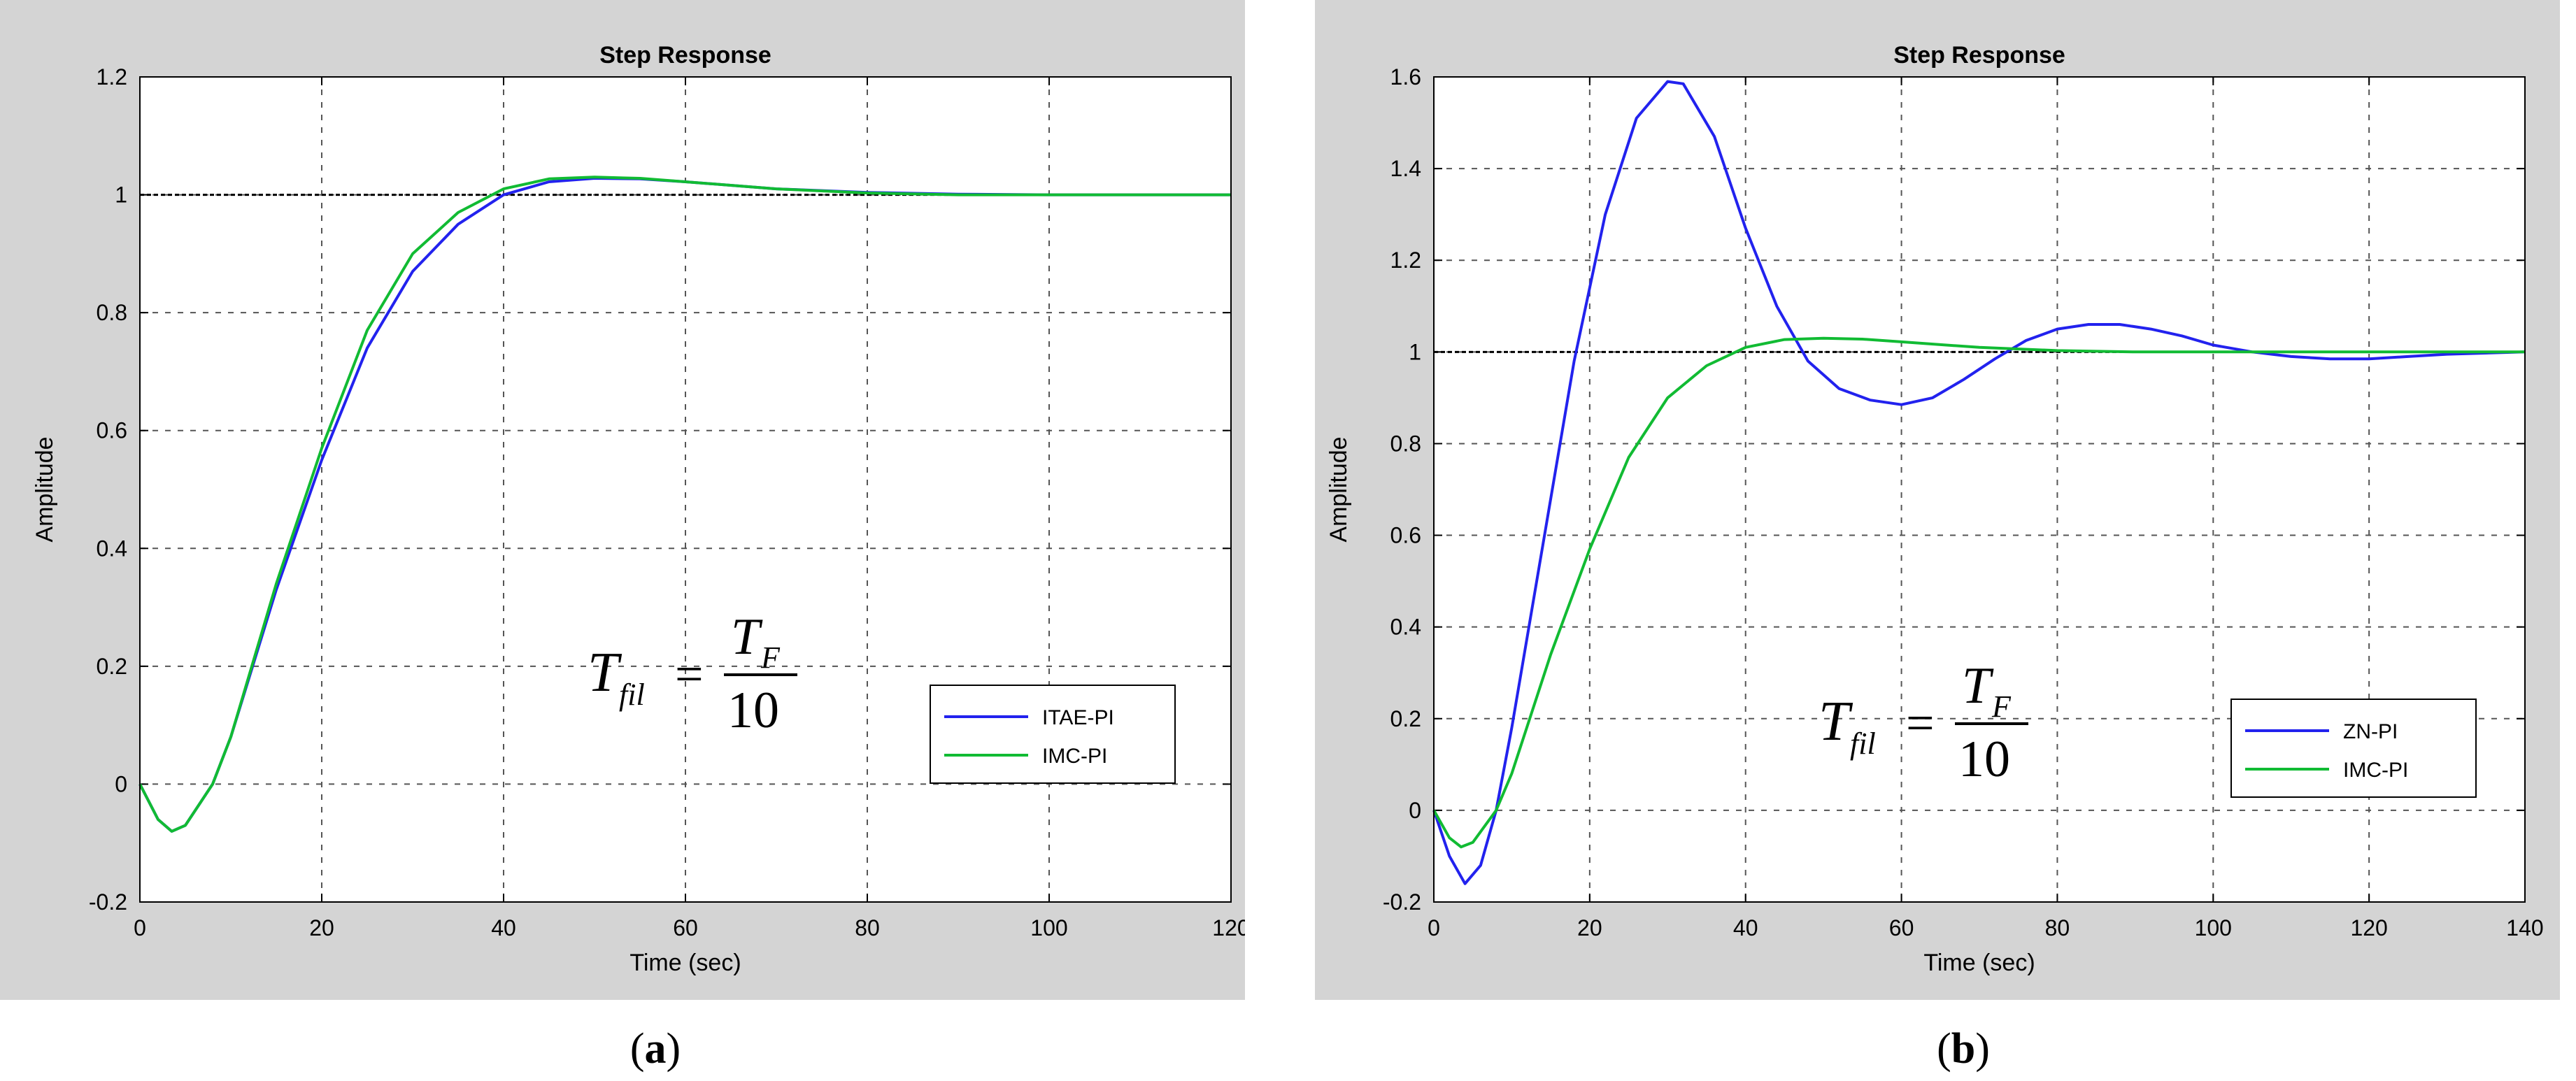  Describe the element at coordinates (1405, 168) in the screenshot. I see `y-tick-label: 1.4` at that location.